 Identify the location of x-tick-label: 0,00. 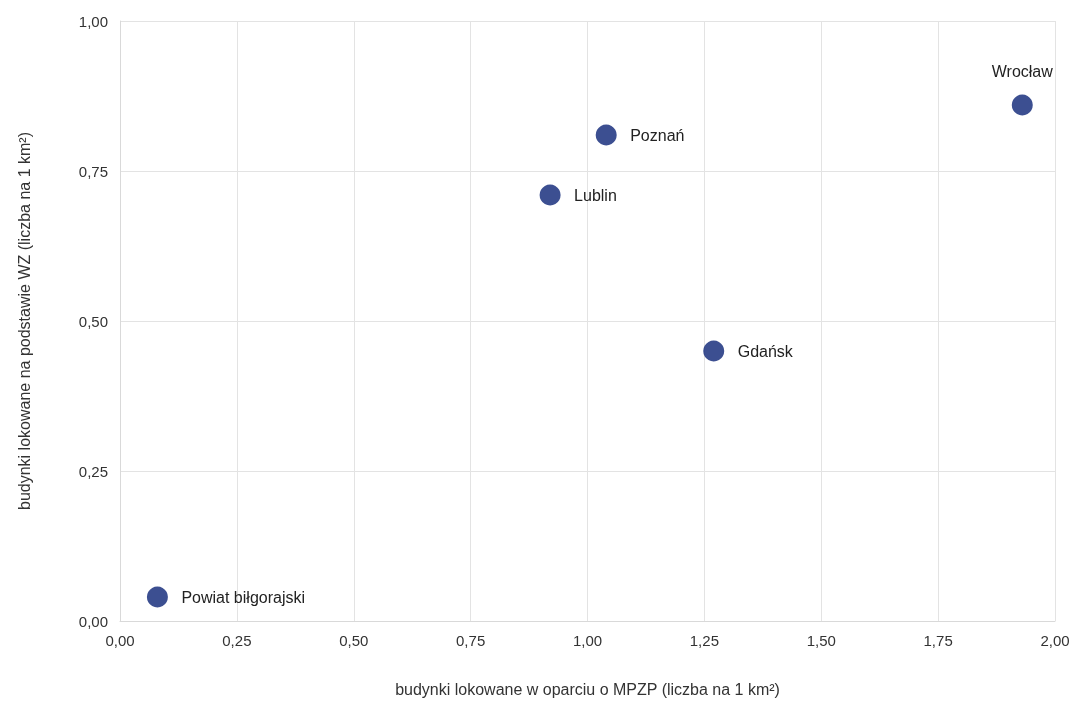
(120, 640).